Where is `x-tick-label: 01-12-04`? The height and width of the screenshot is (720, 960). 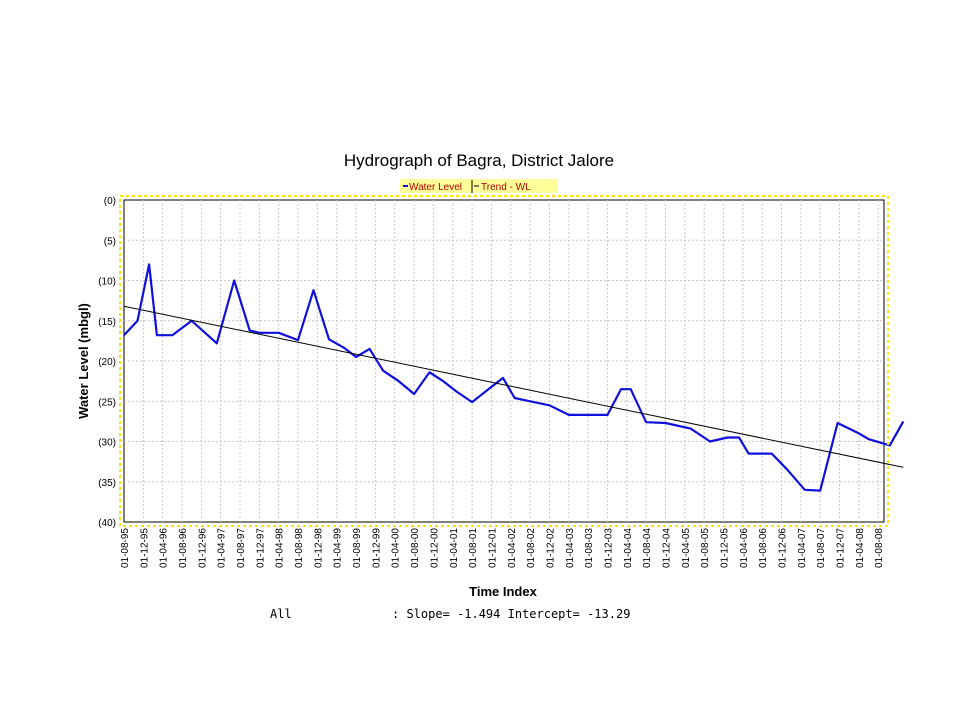 x-tick-label: 01-12-04 is located at coordinates (666, 548).